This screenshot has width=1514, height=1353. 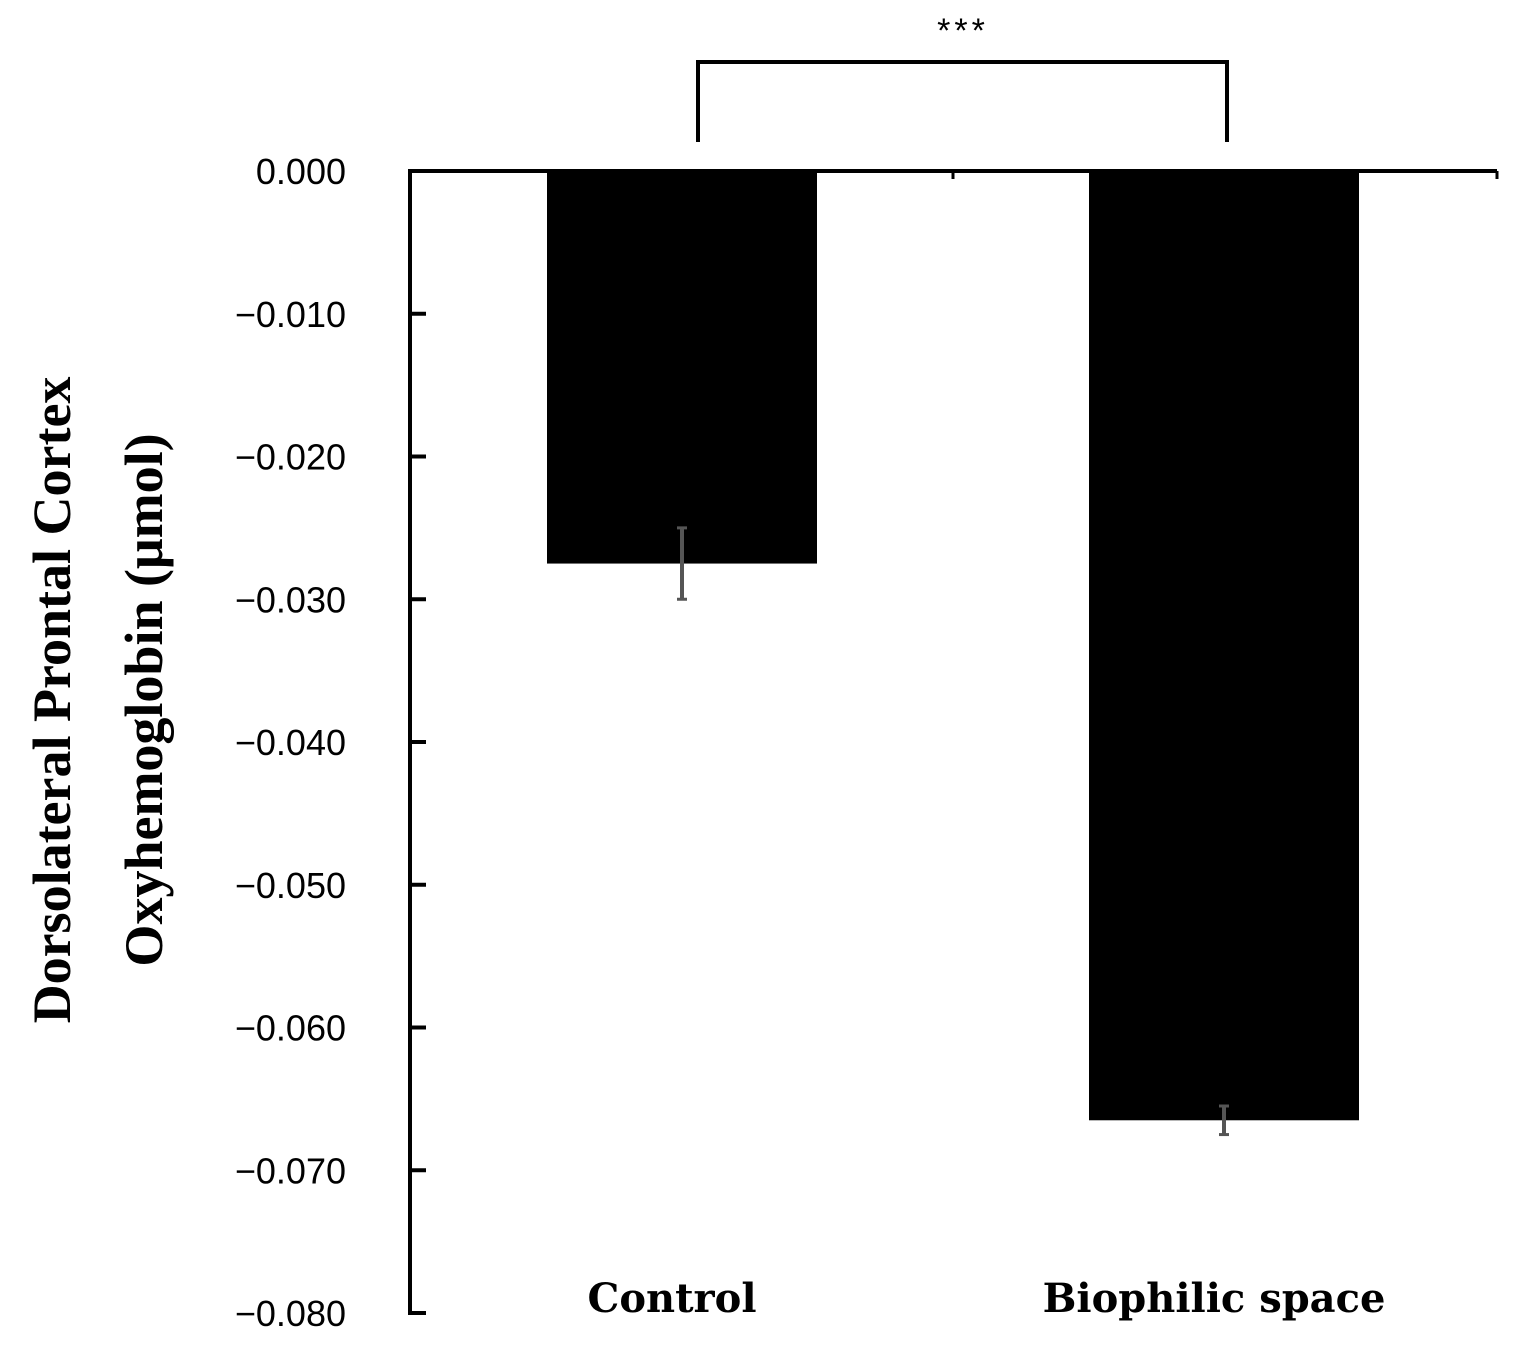 I want to click on x-tick-labels: Control Biophilic space, so click(x=986, y=1298).